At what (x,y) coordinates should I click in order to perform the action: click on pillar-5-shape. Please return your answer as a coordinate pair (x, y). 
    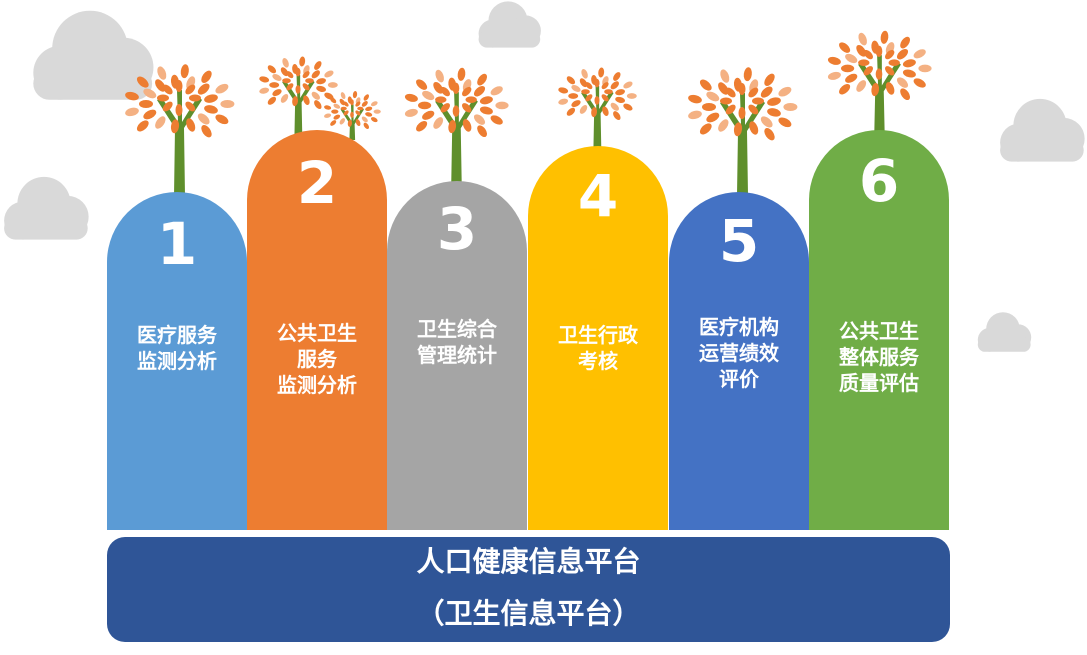
    Looking at the image, I should click on (739, 361).